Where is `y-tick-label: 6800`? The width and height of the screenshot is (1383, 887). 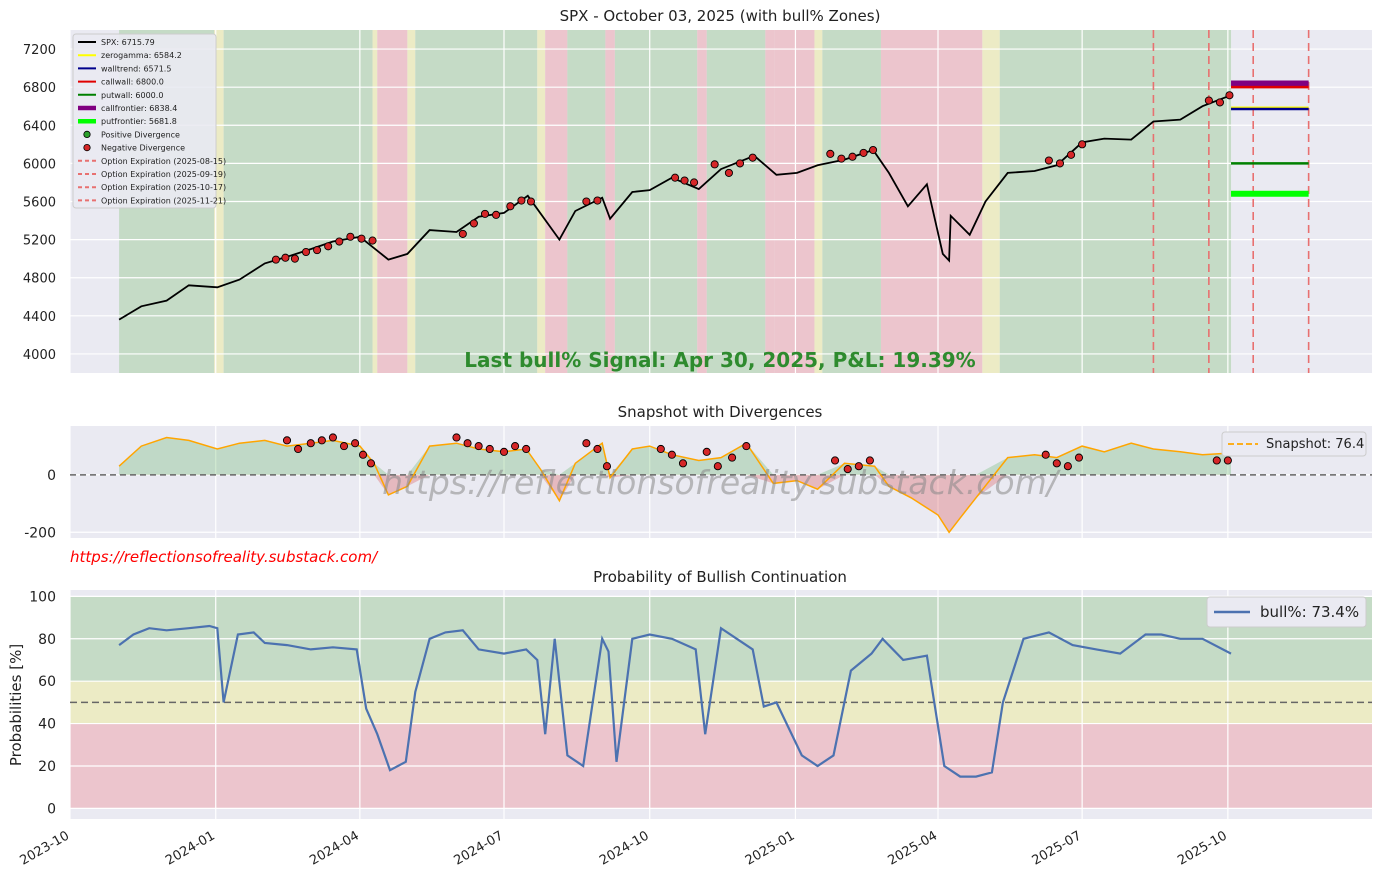
y-tick-label: 6800 is located at coordinates (39, 88).